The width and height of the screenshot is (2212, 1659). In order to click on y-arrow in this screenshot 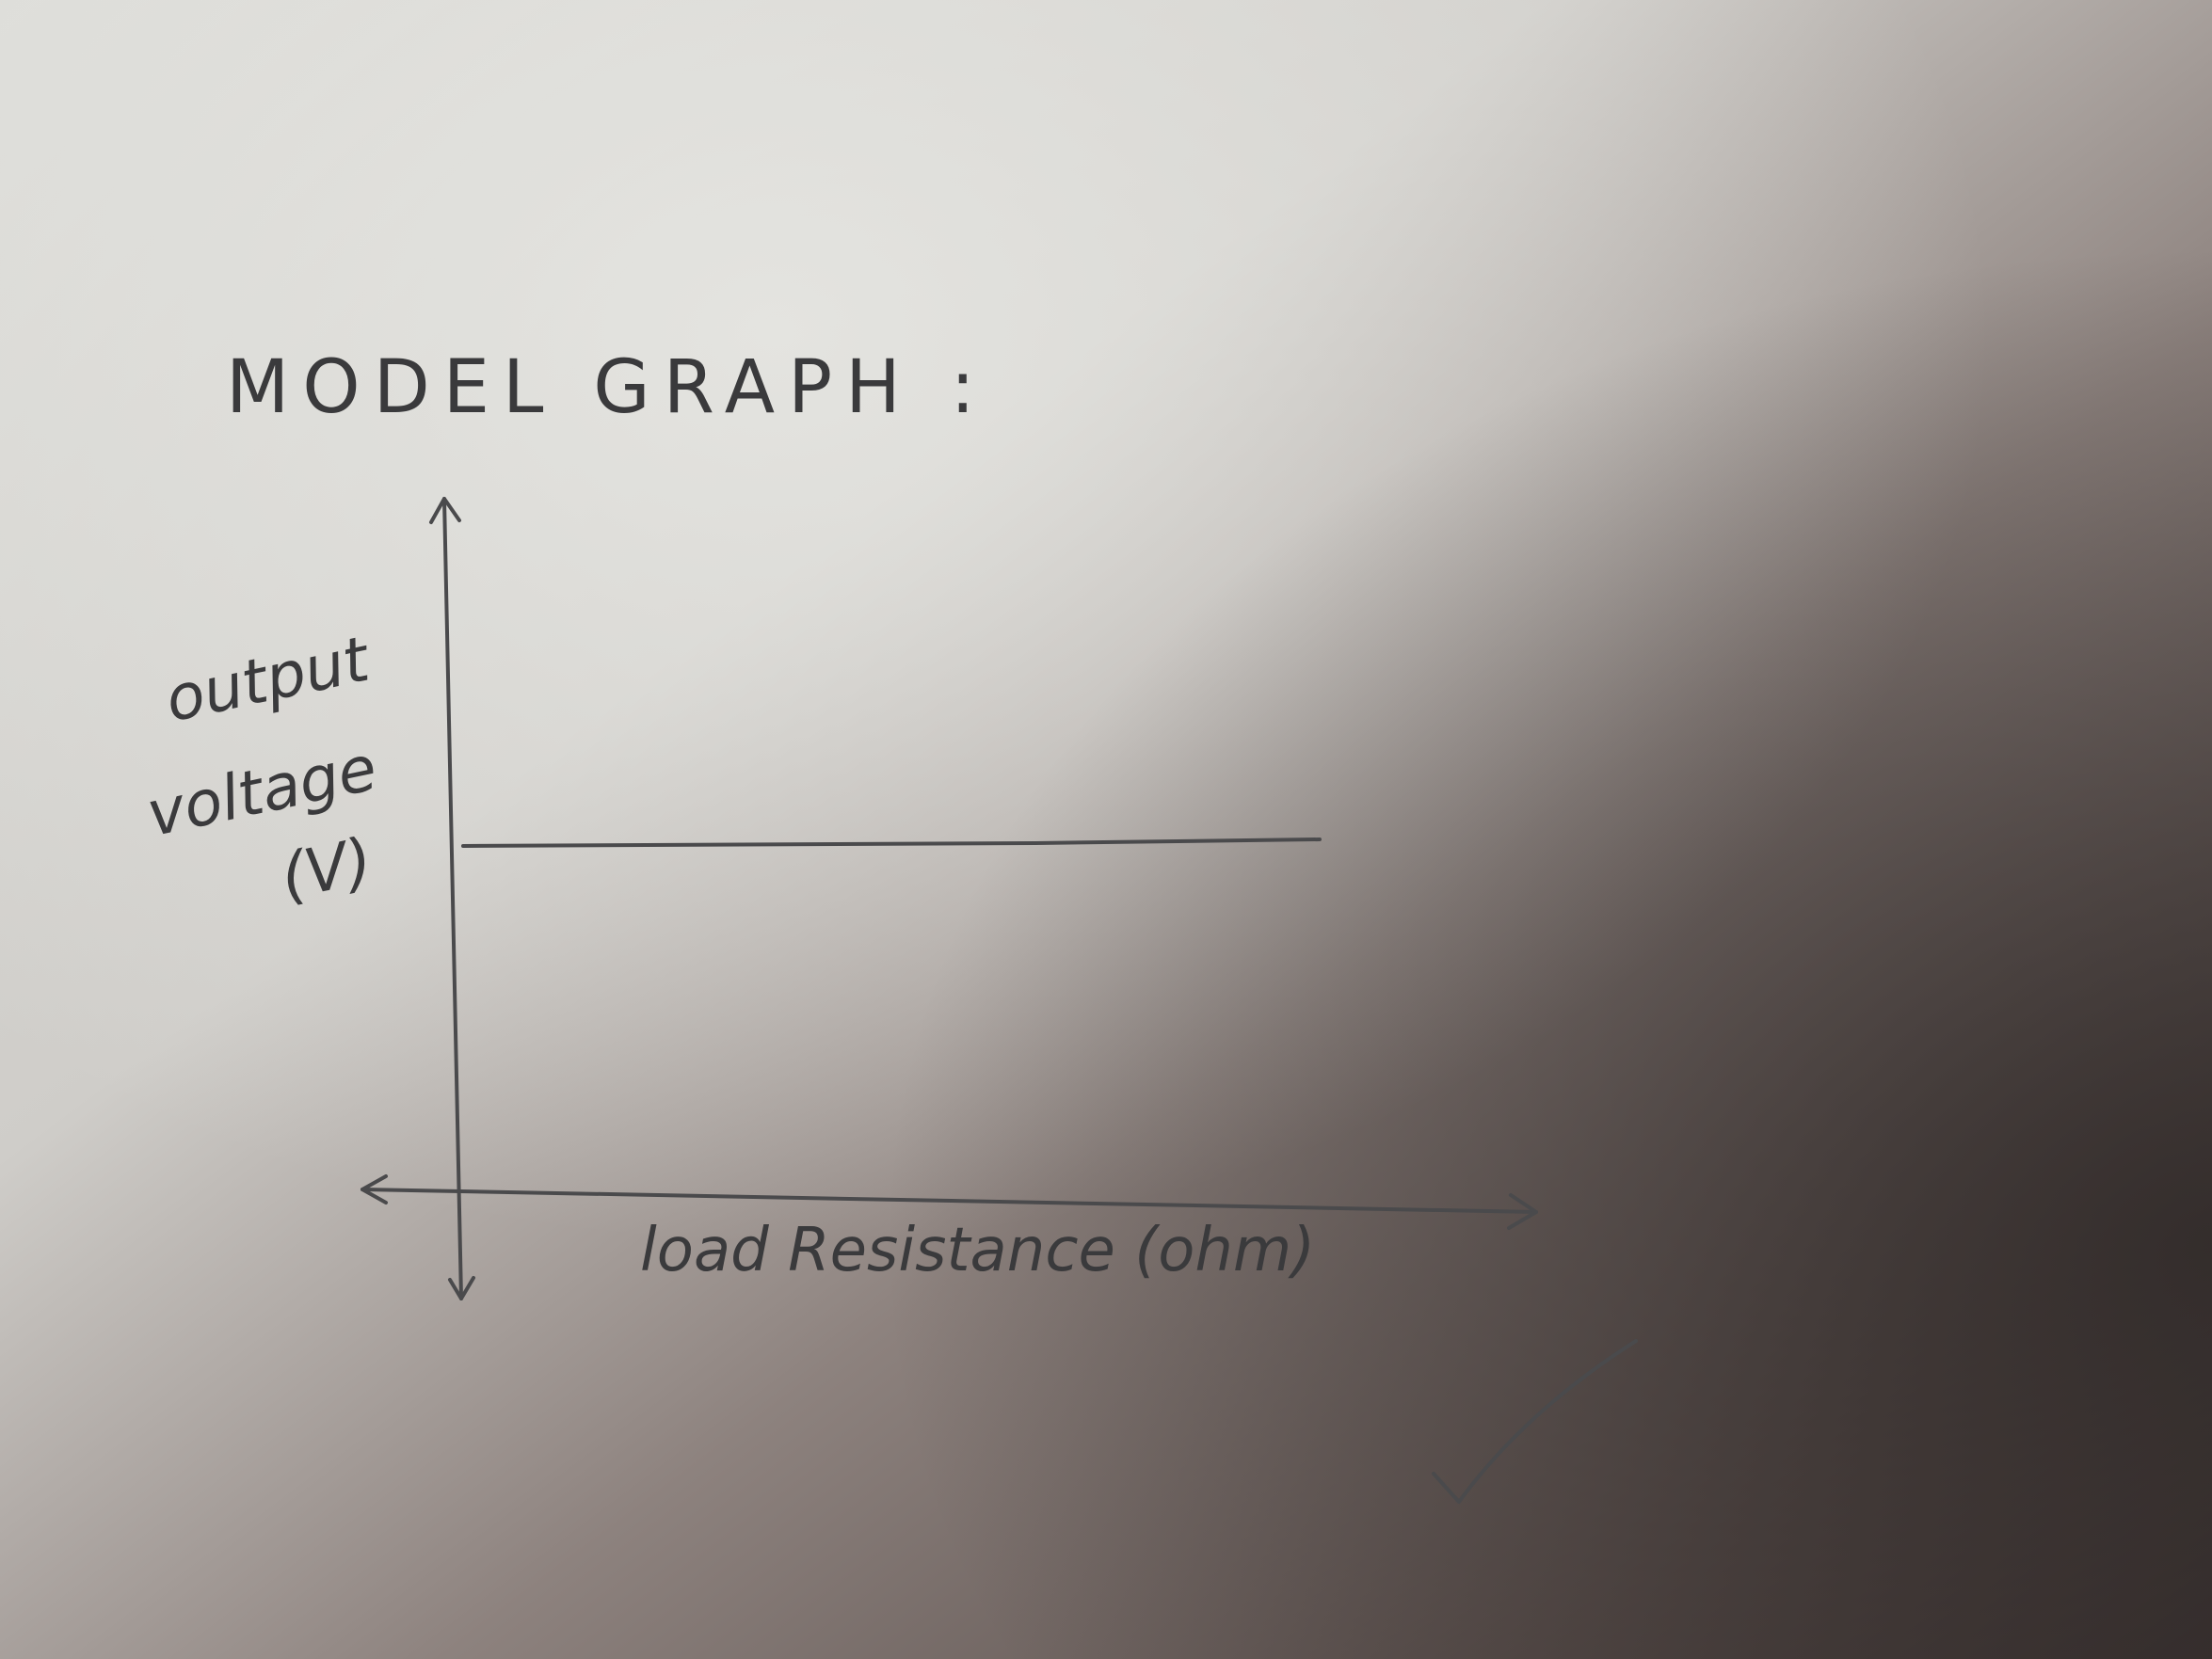, I will do `click(445, 510)`.